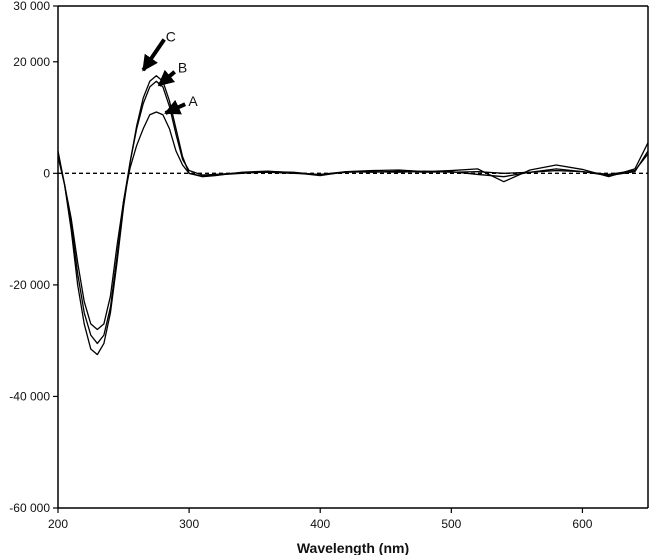  What do you see at coordinates (29, 396) in the screenshot?
I see `y-tick-label: -40 000` at bounding box center [29, 396].